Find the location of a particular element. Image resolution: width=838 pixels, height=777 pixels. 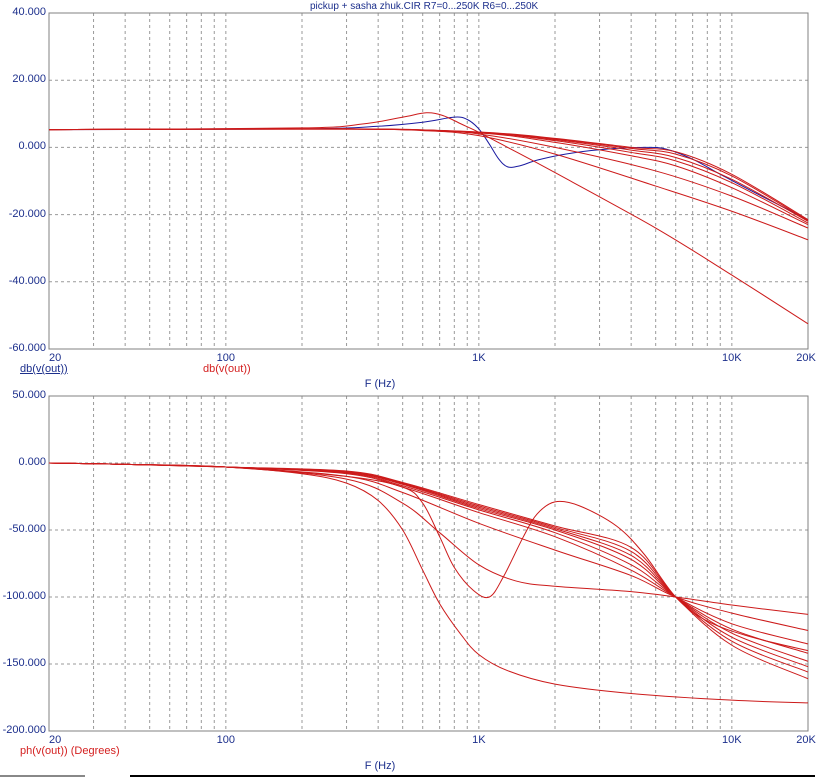

y-tick-label: -50.000 is located at coordinates (27, 529).